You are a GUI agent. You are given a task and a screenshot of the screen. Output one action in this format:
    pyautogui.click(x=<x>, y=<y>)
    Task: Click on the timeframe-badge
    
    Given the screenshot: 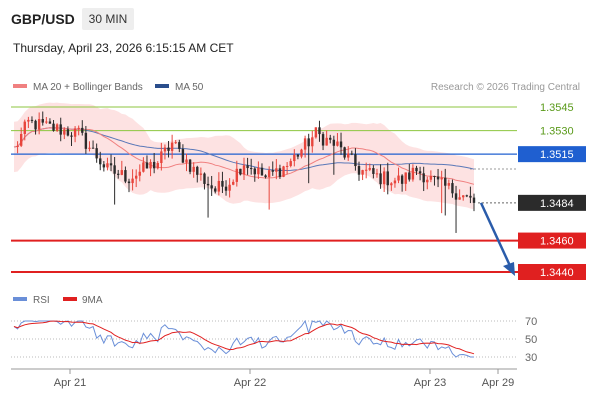 What is the action you would take?
    pyautogui.click(x=108, y=19)
    